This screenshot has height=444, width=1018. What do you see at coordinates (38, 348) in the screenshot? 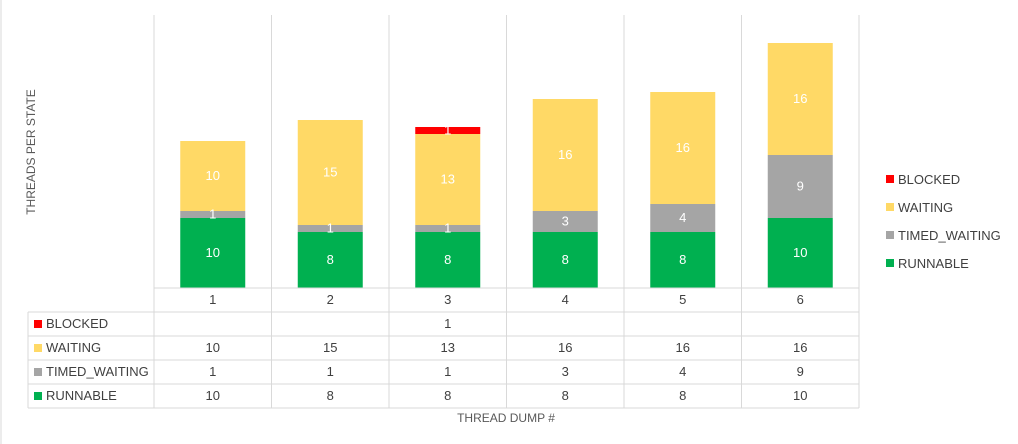
I see `table-key-waiting` at bounding box center [38, 348].